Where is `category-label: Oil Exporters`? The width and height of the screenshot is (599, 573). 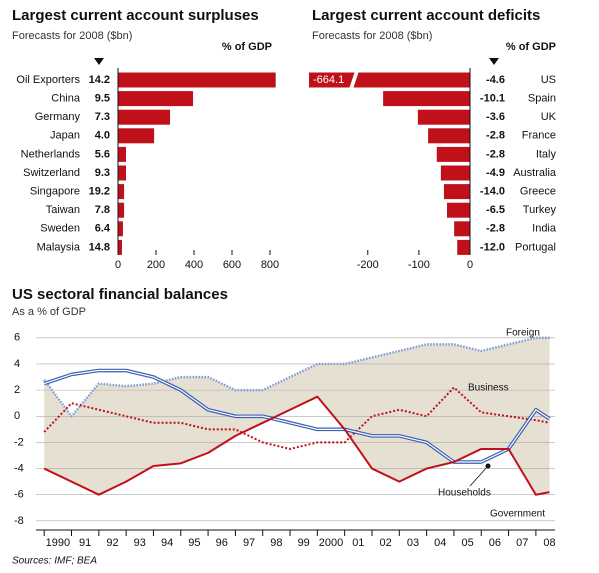
category-label: Oil Exporters is located at coordinates (48, 80).